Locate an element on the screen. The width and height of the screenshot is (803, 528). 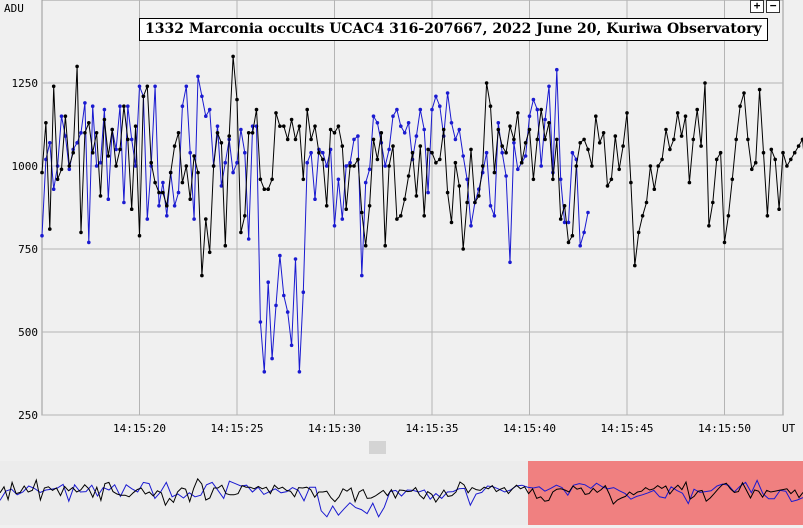
x-tick-label: 14:15:40 is located at coordinates (529, 428).